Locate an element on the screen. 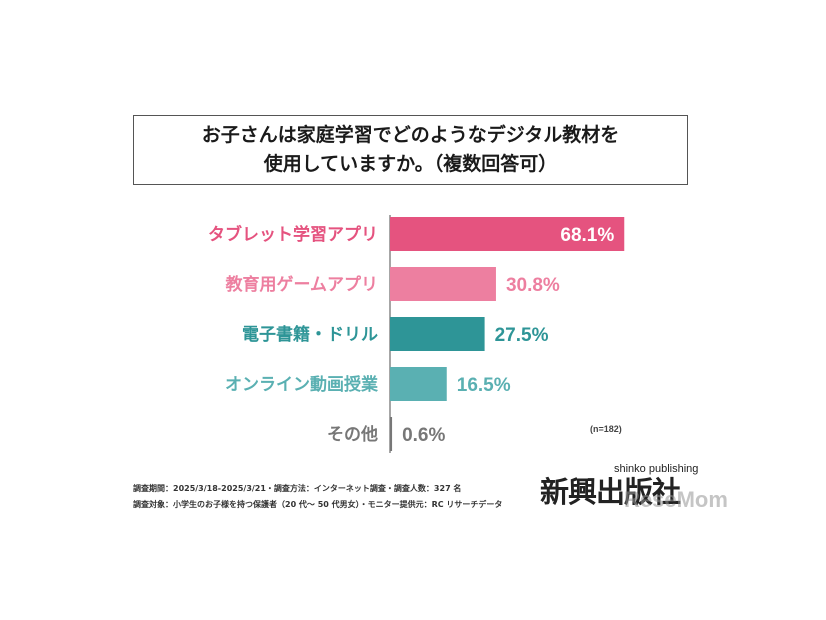  category-label: タブレット学習アプリ is located at coordinates (293, 234).